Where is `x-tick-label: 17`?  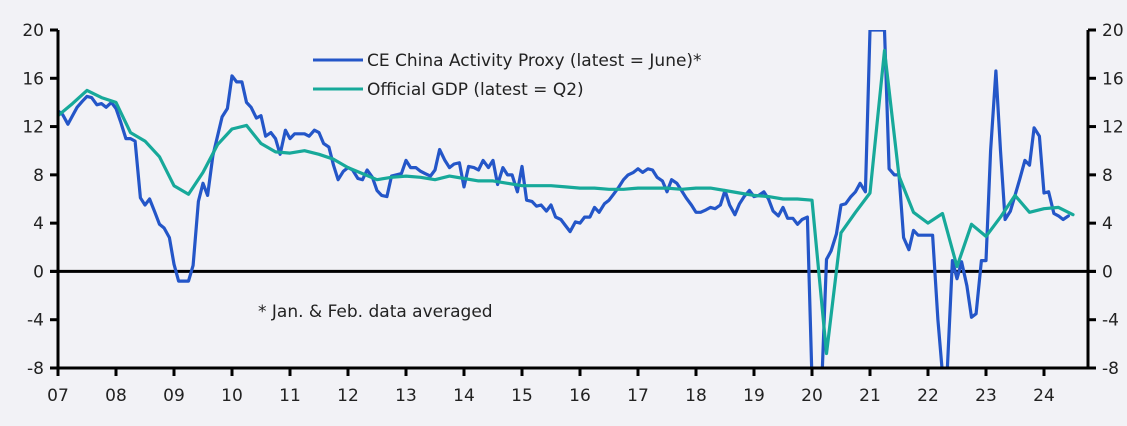 x-tick-label: 17 is located at coordinates (638, 396).